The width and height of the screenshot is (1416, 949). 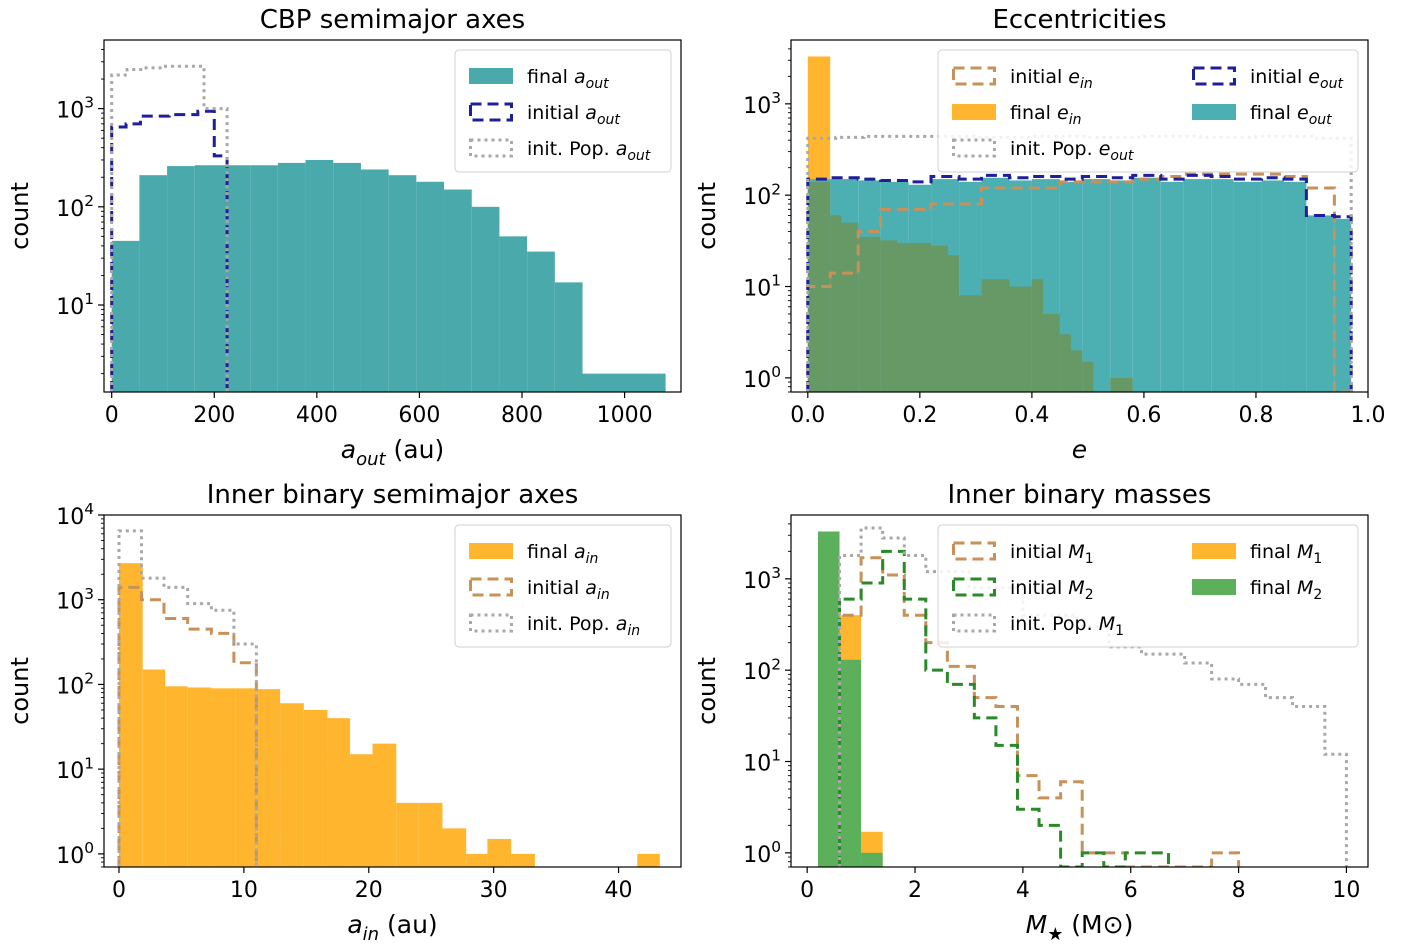 I want to click on x-tick-label: 4, so click(x=1023, y=890).